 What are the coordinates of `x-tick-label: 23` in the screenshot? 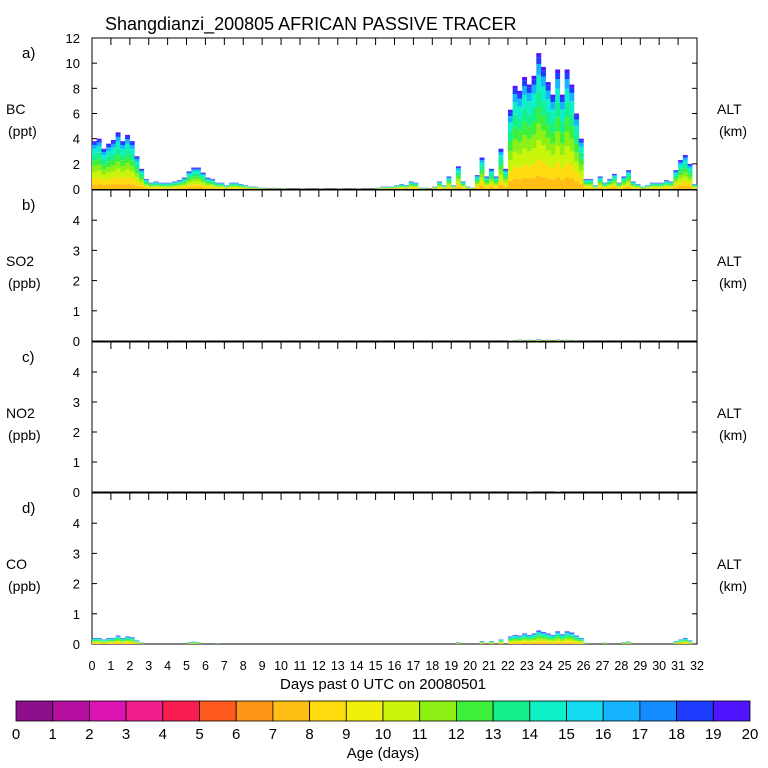 It's located at (527, 666).